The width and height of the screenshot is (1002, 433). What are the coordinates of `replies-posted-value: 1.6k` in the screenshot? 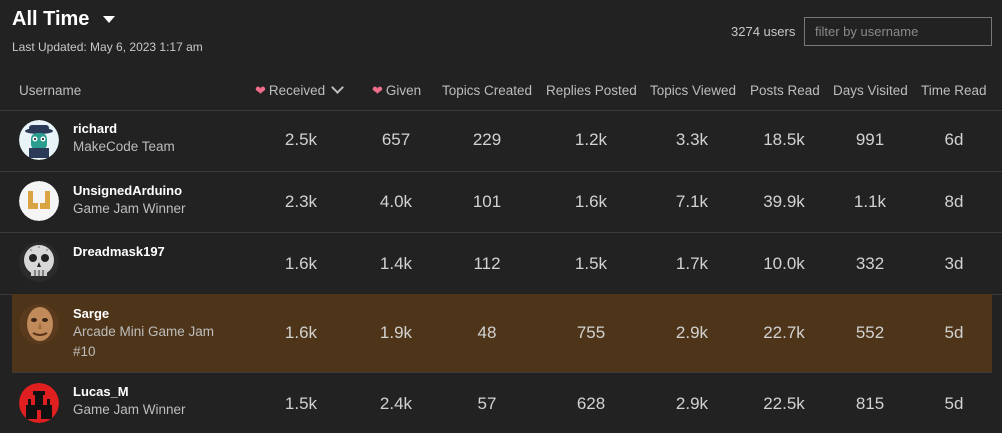 It's located at (591, 201).